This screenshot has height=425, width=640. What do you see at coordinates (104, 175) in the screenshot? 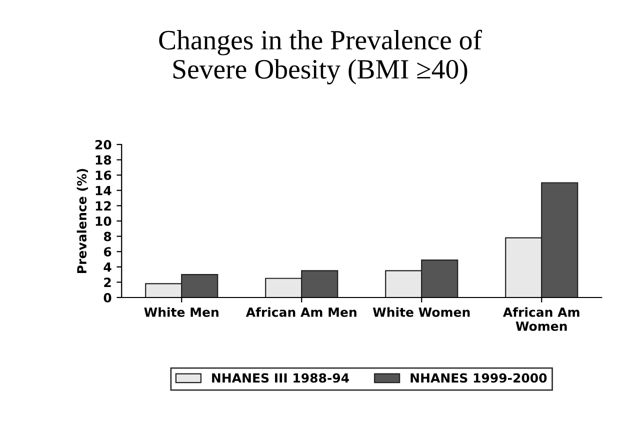
I see `y-tick-label: 16` at bounding box center [104, 175].